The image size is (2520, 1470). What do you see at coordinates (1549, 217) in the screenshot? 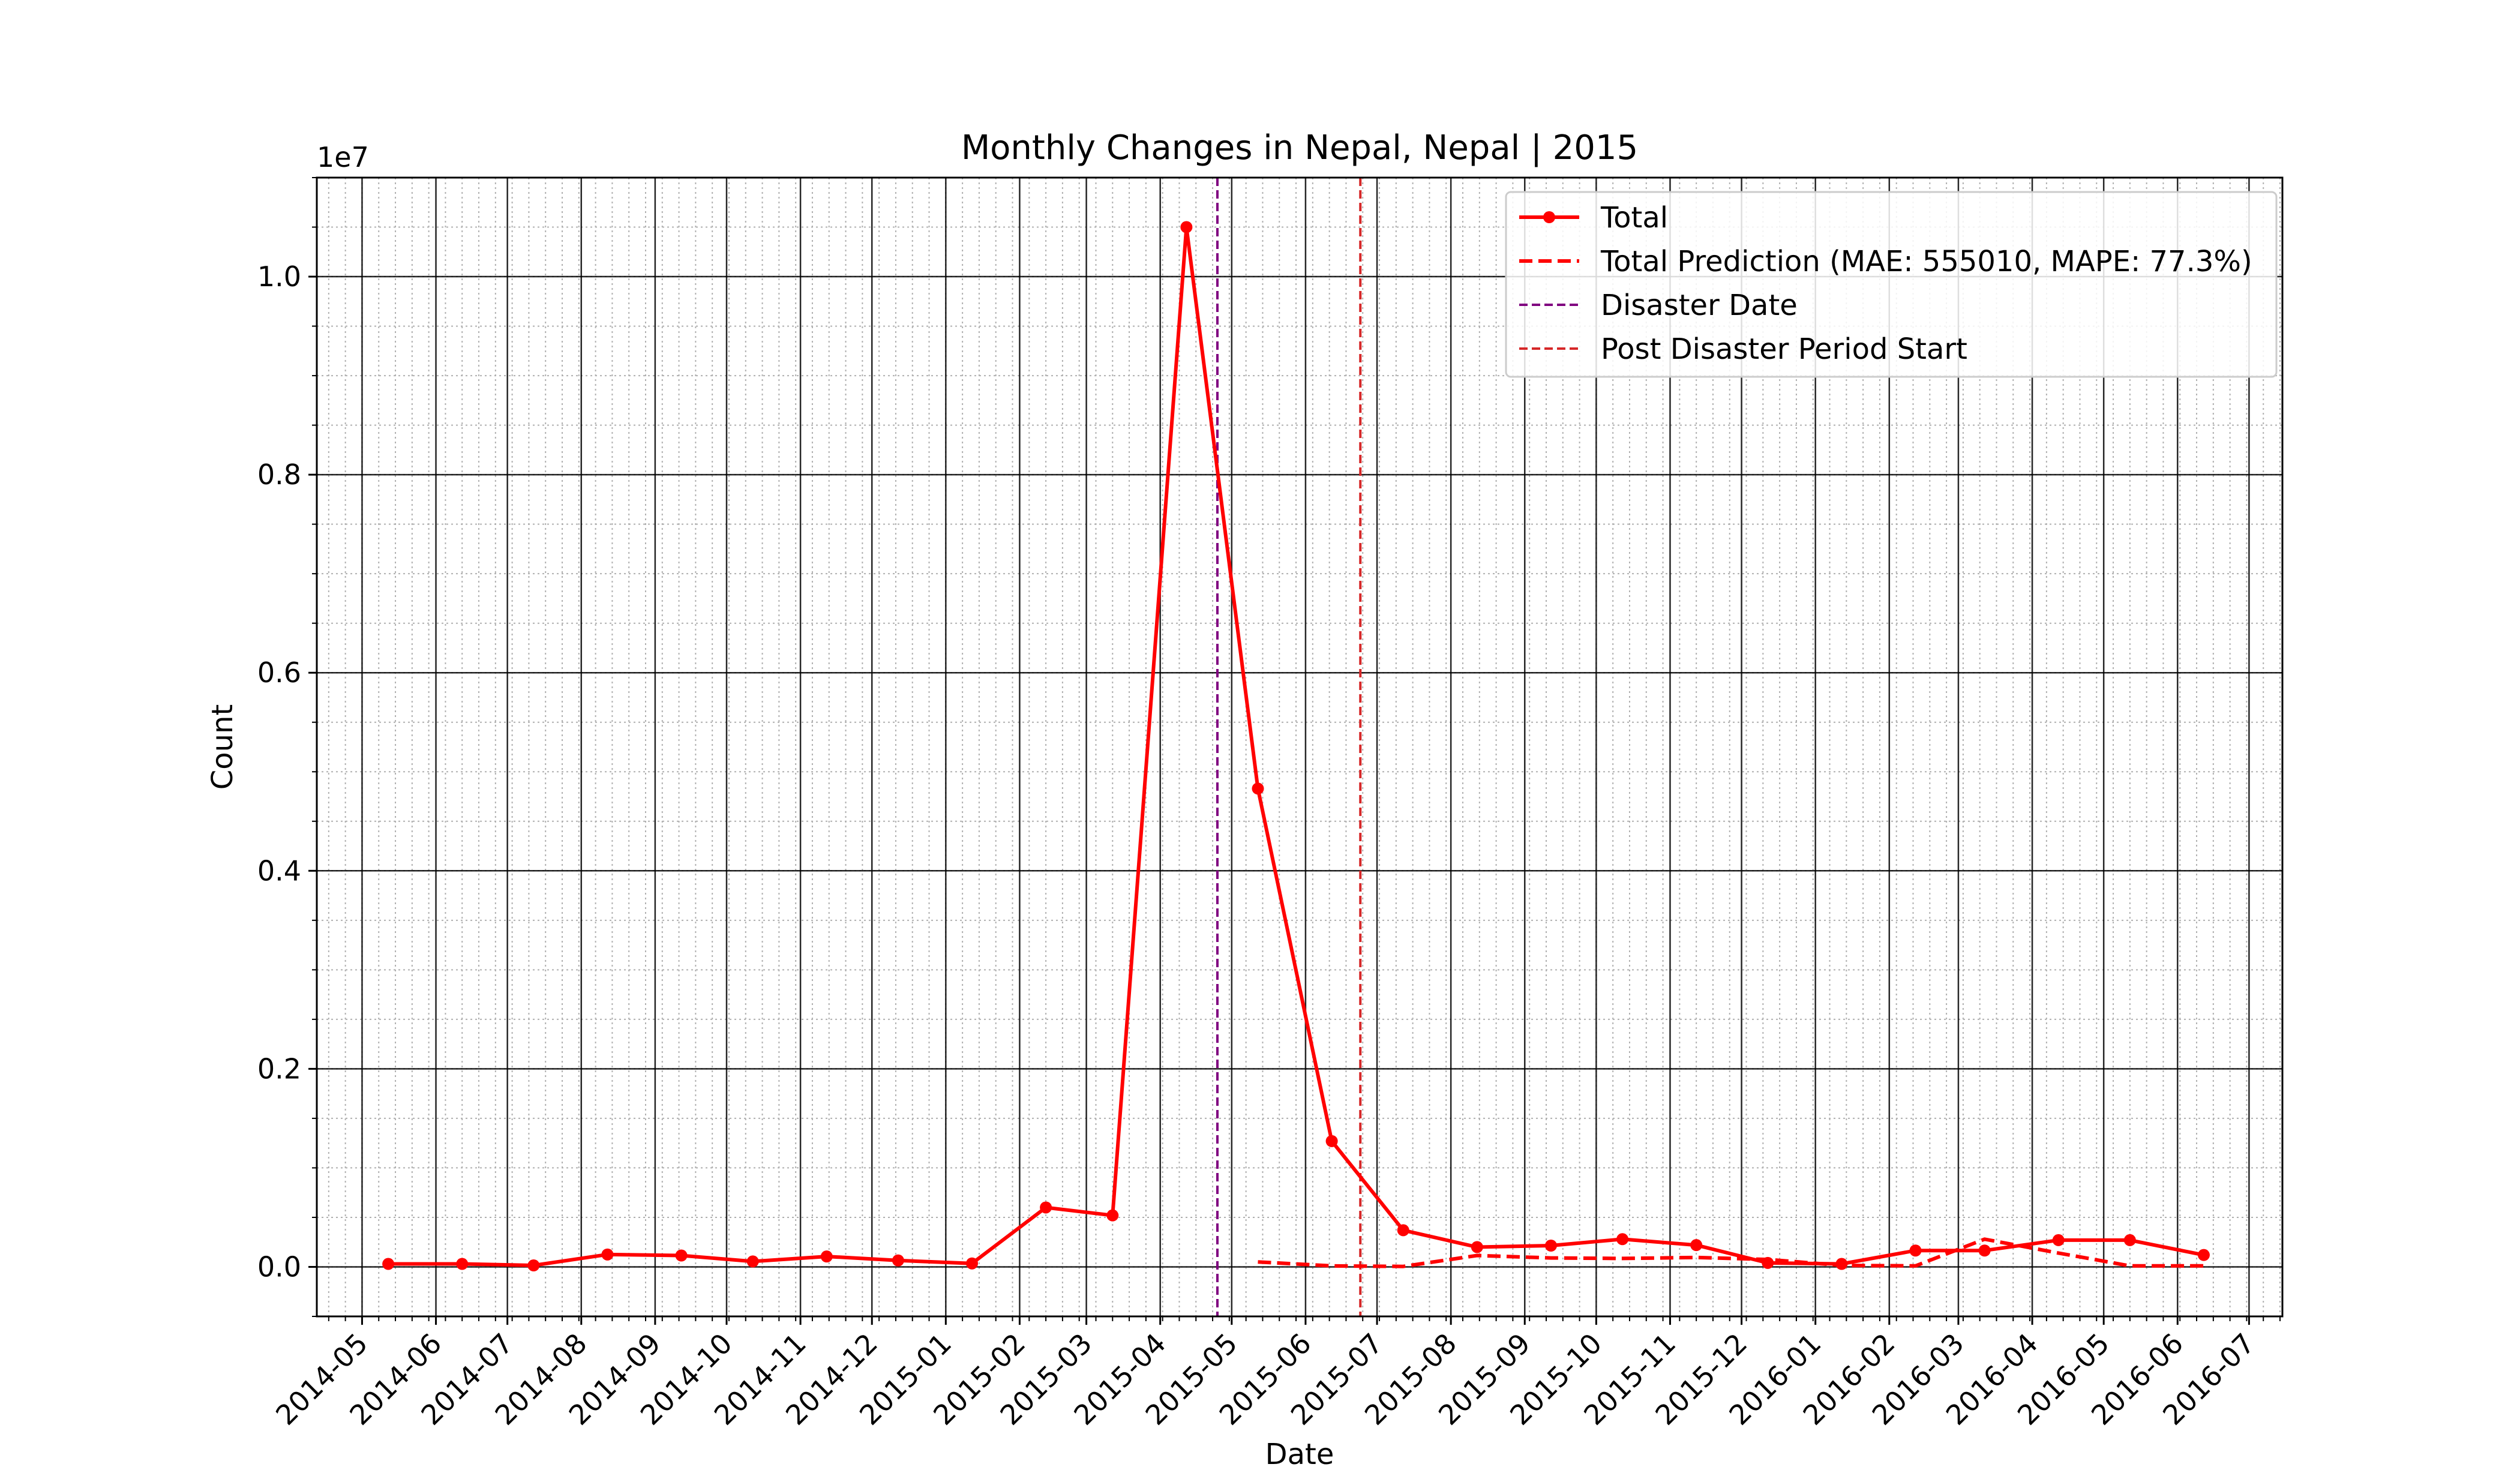
I see `legend-marker` at bounding box center [1549, 217].